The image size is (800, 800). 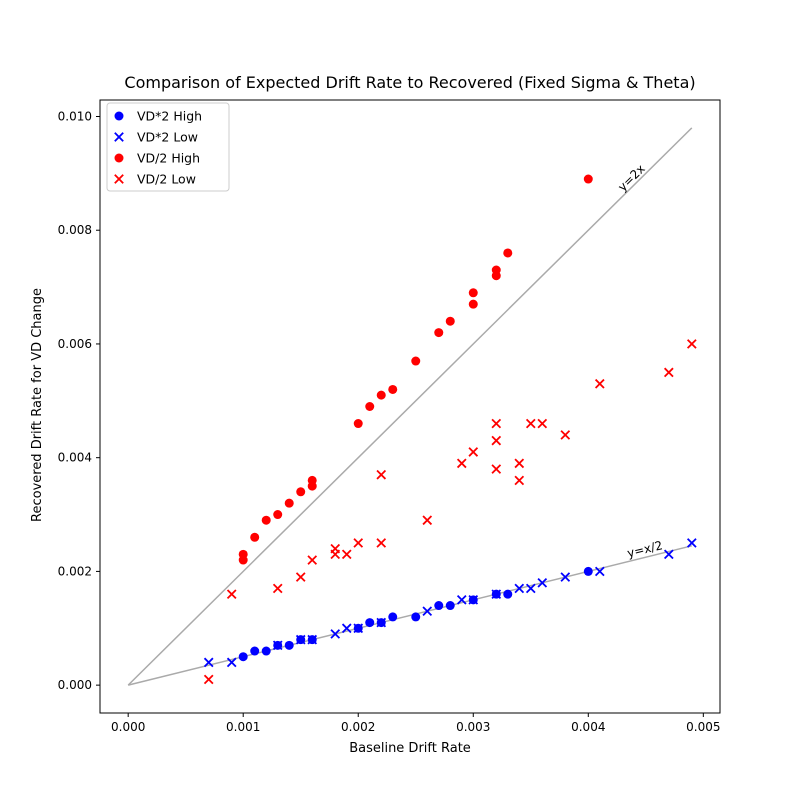 What do you see at coordinates (75, 116) in the screenshot?
I see `y-tick-label: 0.010` at bounding box center [75, 116].